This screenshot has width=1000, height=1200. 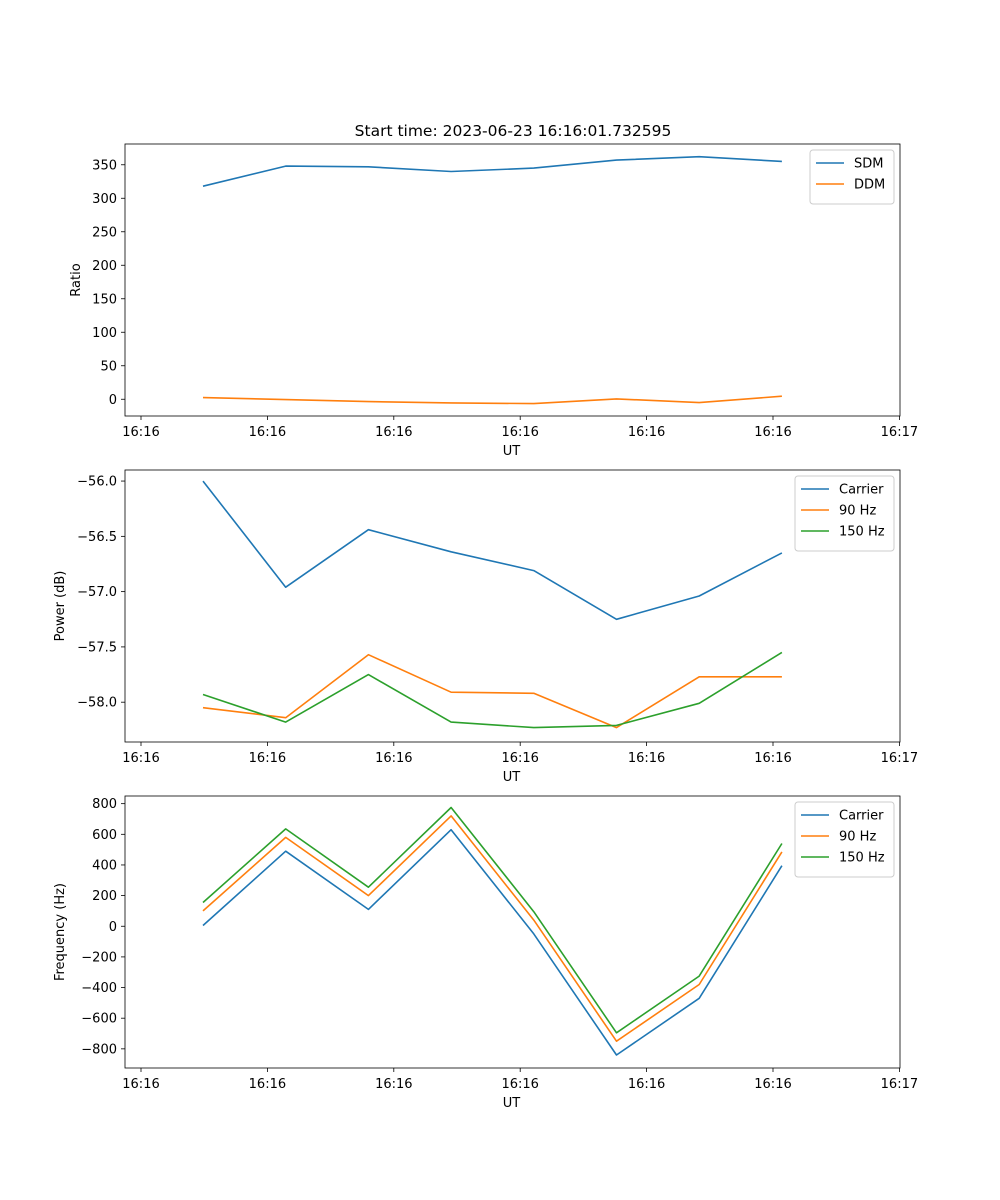 What do you see at coordinates (99, 1019) in the screenshot?
I see `y-tick-label: −600` at bounding box center [99, 1019].